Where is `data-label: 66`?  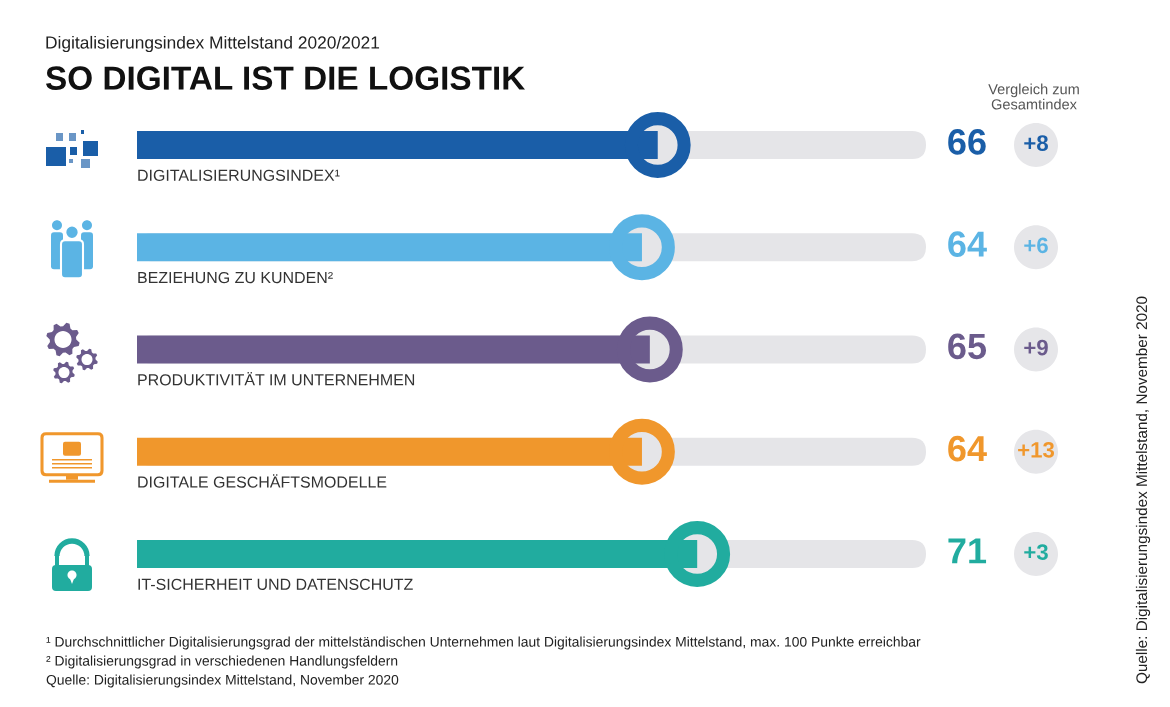 data-label: 66 is located at coordinates (967, 142).